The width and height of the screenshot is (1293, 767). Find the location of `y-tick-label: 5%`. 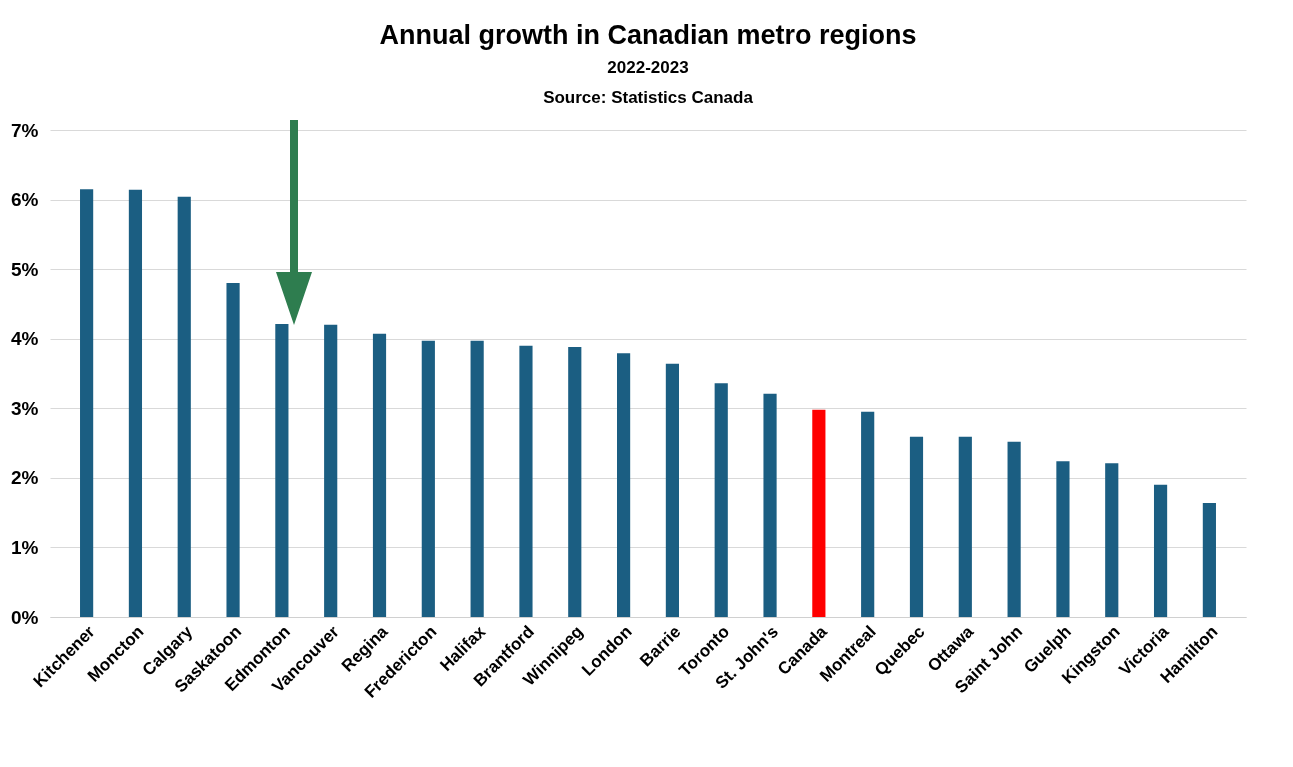

y-tick-label: 5% is located at coordinates (25, 269).